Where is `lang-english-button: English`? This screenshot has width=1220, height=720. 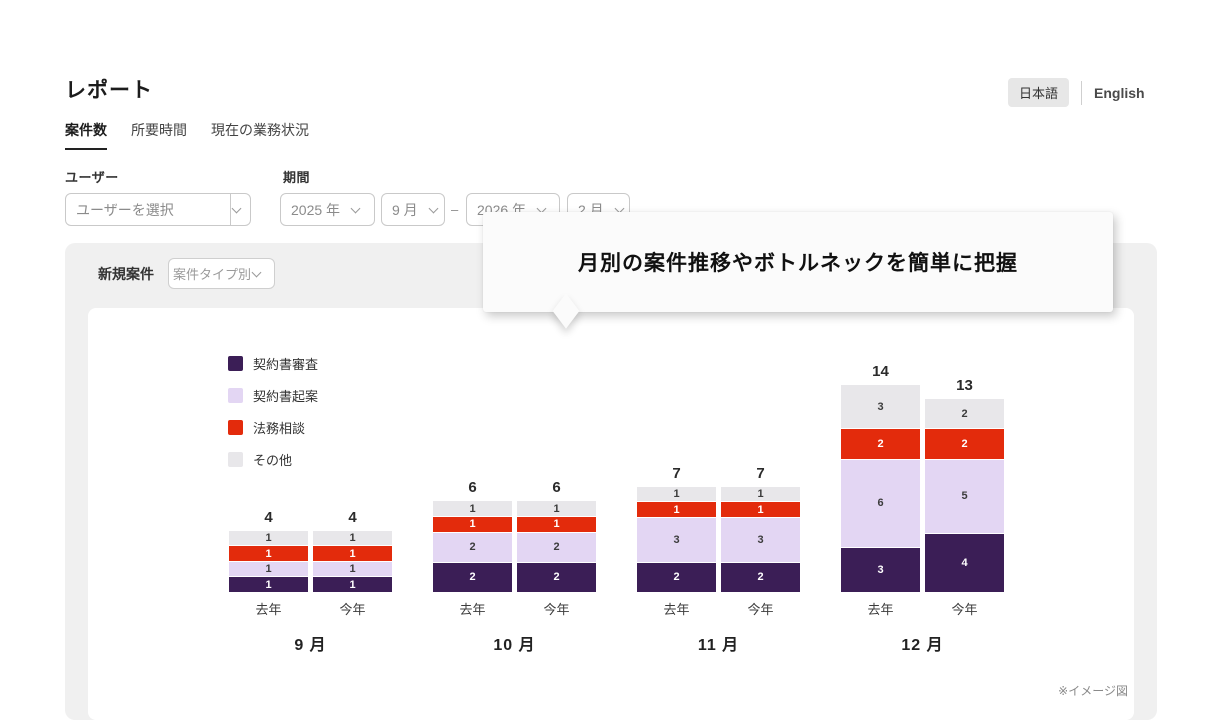
lang-english-button: English is located at coordinates (1119, 92).